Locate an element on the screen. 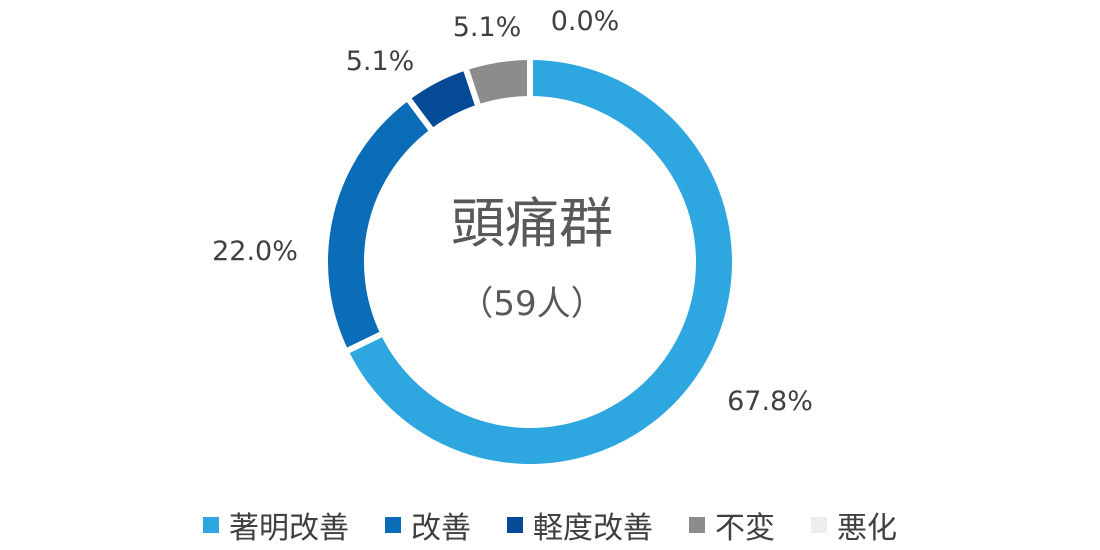  legend-label: 悪化 is located at coordinates (867, 528).